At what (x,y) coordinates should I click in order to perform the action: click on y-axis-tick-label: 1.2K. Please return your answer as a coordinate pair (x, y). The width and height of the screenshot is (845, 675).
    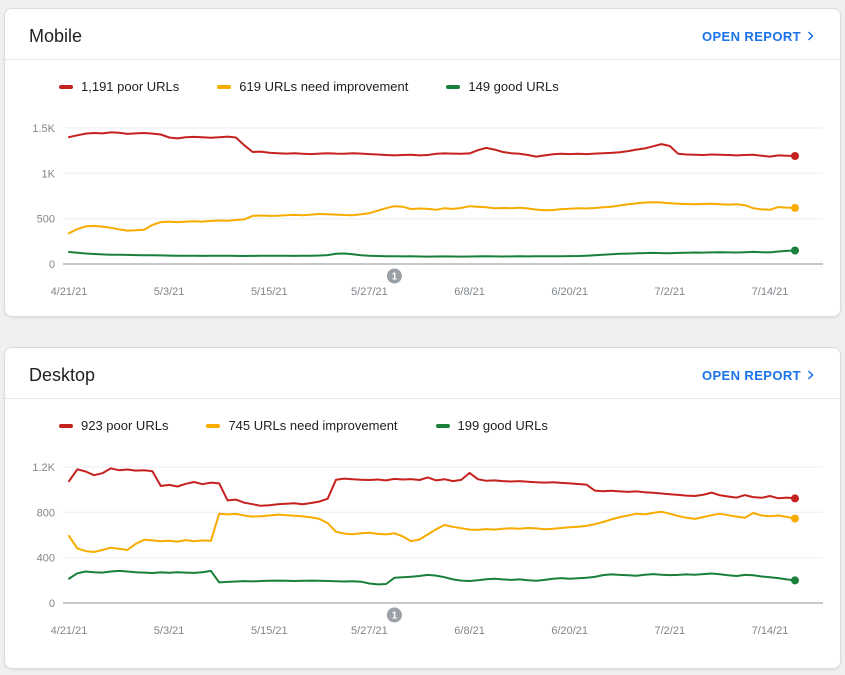
    Looking at the image, I should click on (43, 468).